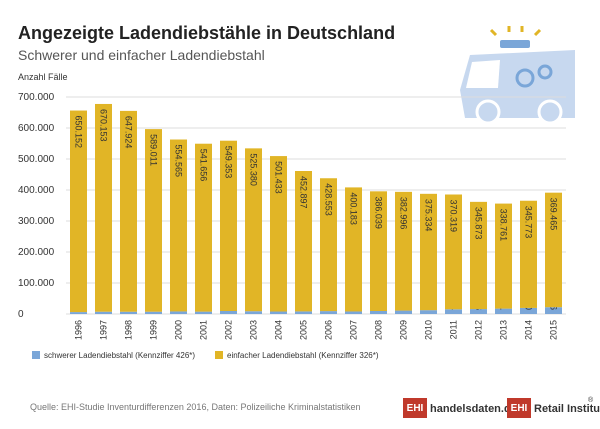 Image resolution: width=600 pixels, height=429 pixels. Describe the element at coordinates (354, 208) in the screenshot. I see `value-label: 400.183` at that location.